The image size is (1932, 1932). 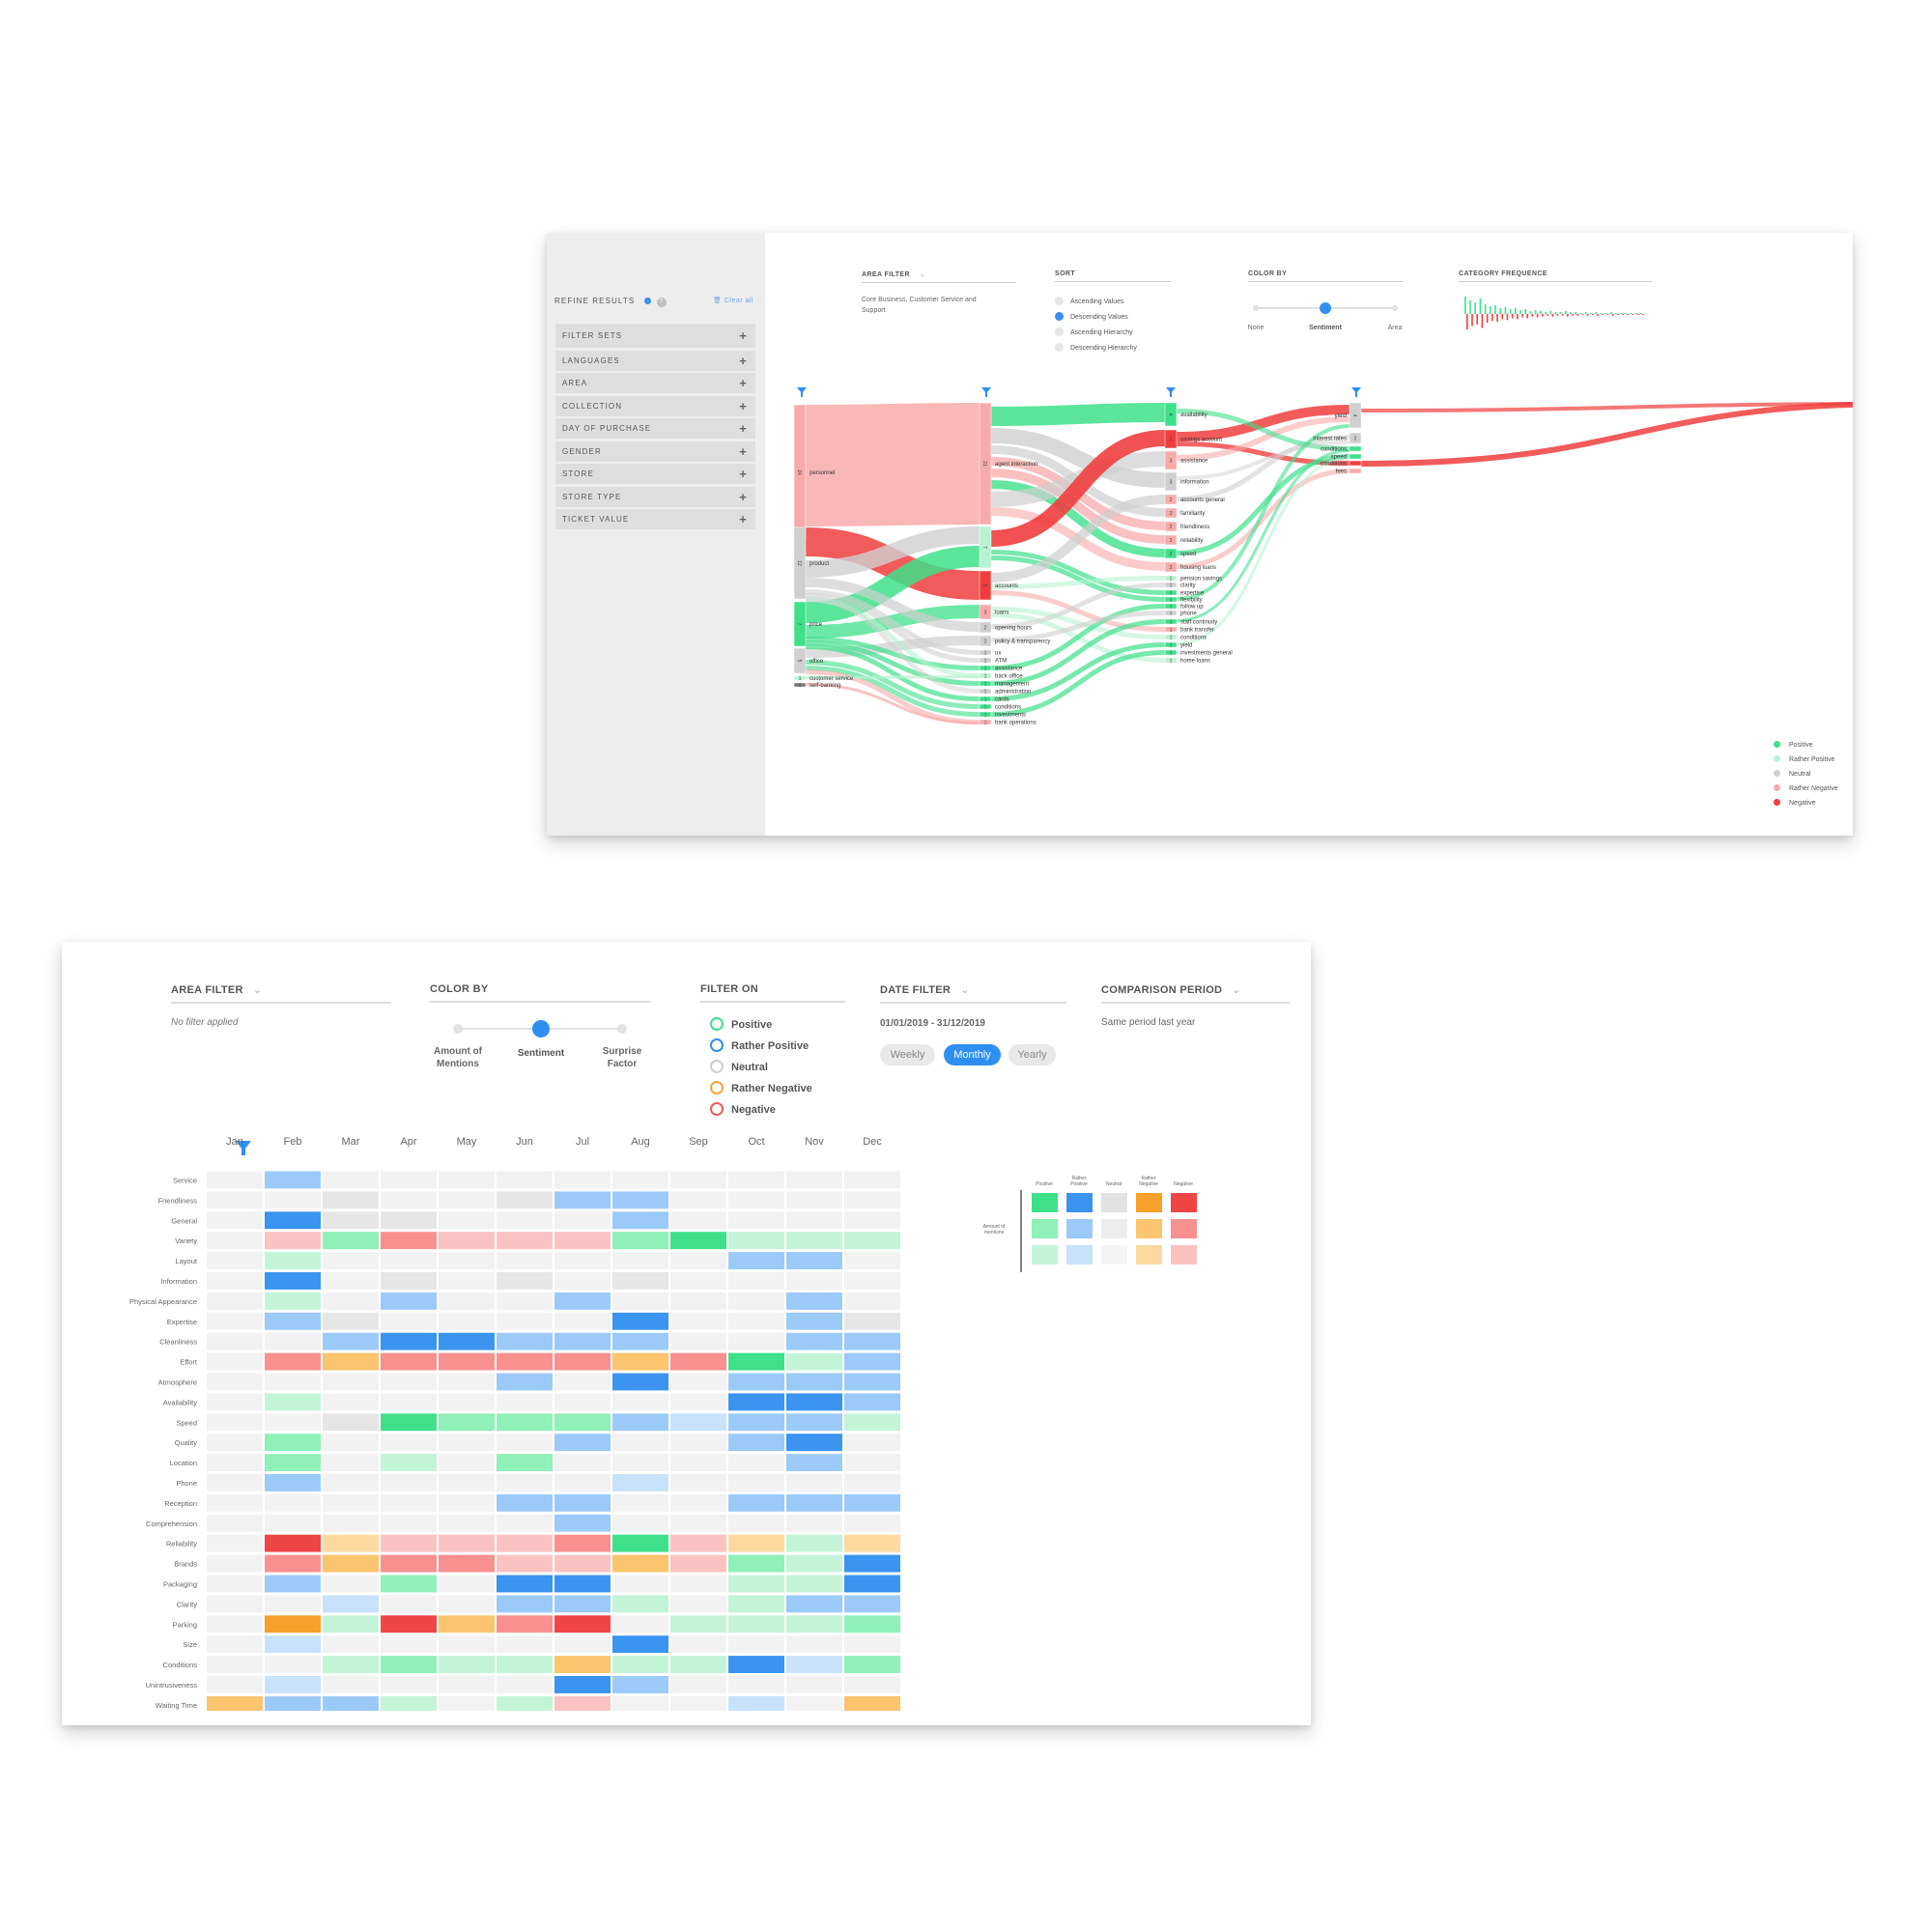 What do you see at coordinates (1195, 993) in the screenshot?
I see `comparison-period-header: COMPARISON PERIOD ⌄` at bounding box center [1195, 993].